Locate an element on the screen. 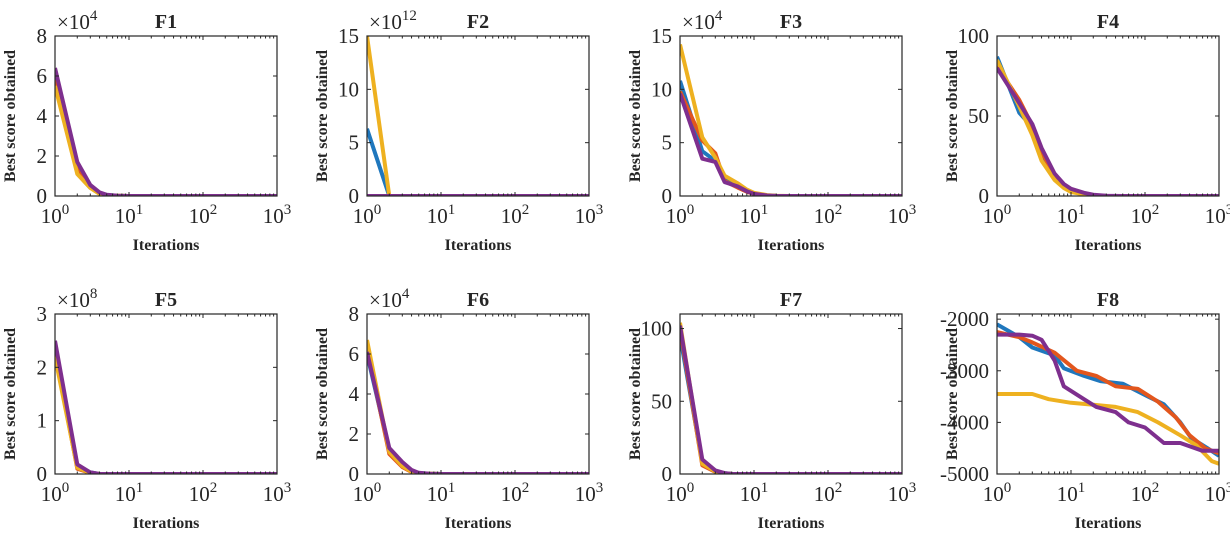  chart-title: F6 is located at coordinates (478, 300).